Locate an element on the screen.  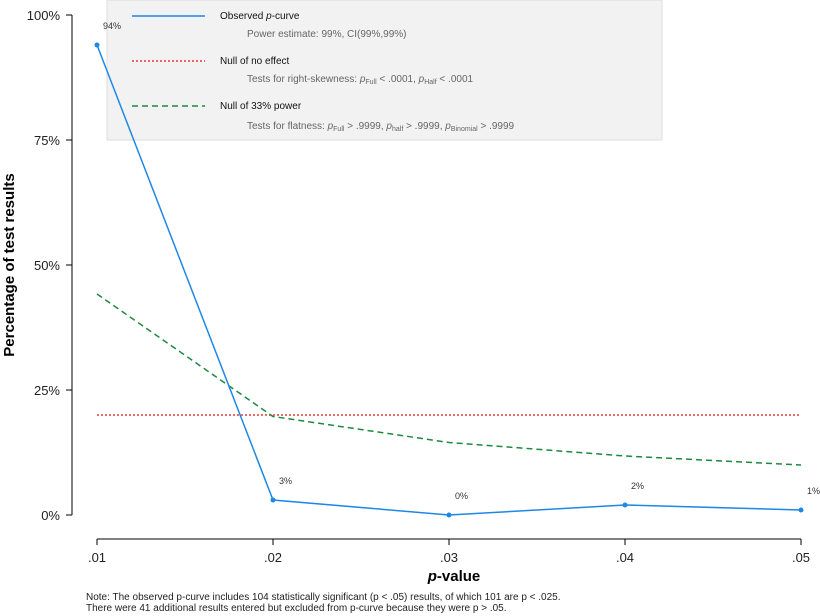
x-tick-label: .01 is located at coordinates (97, 557).